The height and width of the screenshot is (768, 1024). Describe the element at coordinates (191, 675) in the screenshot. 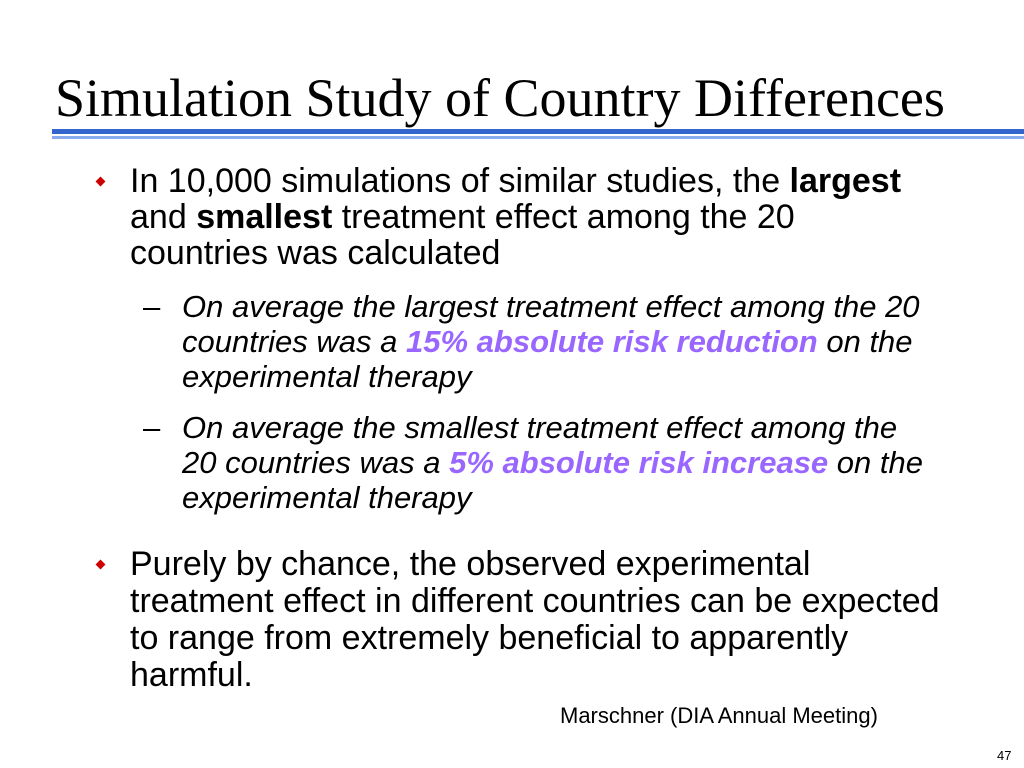

I see `bullet-text: harmful.` at that location.